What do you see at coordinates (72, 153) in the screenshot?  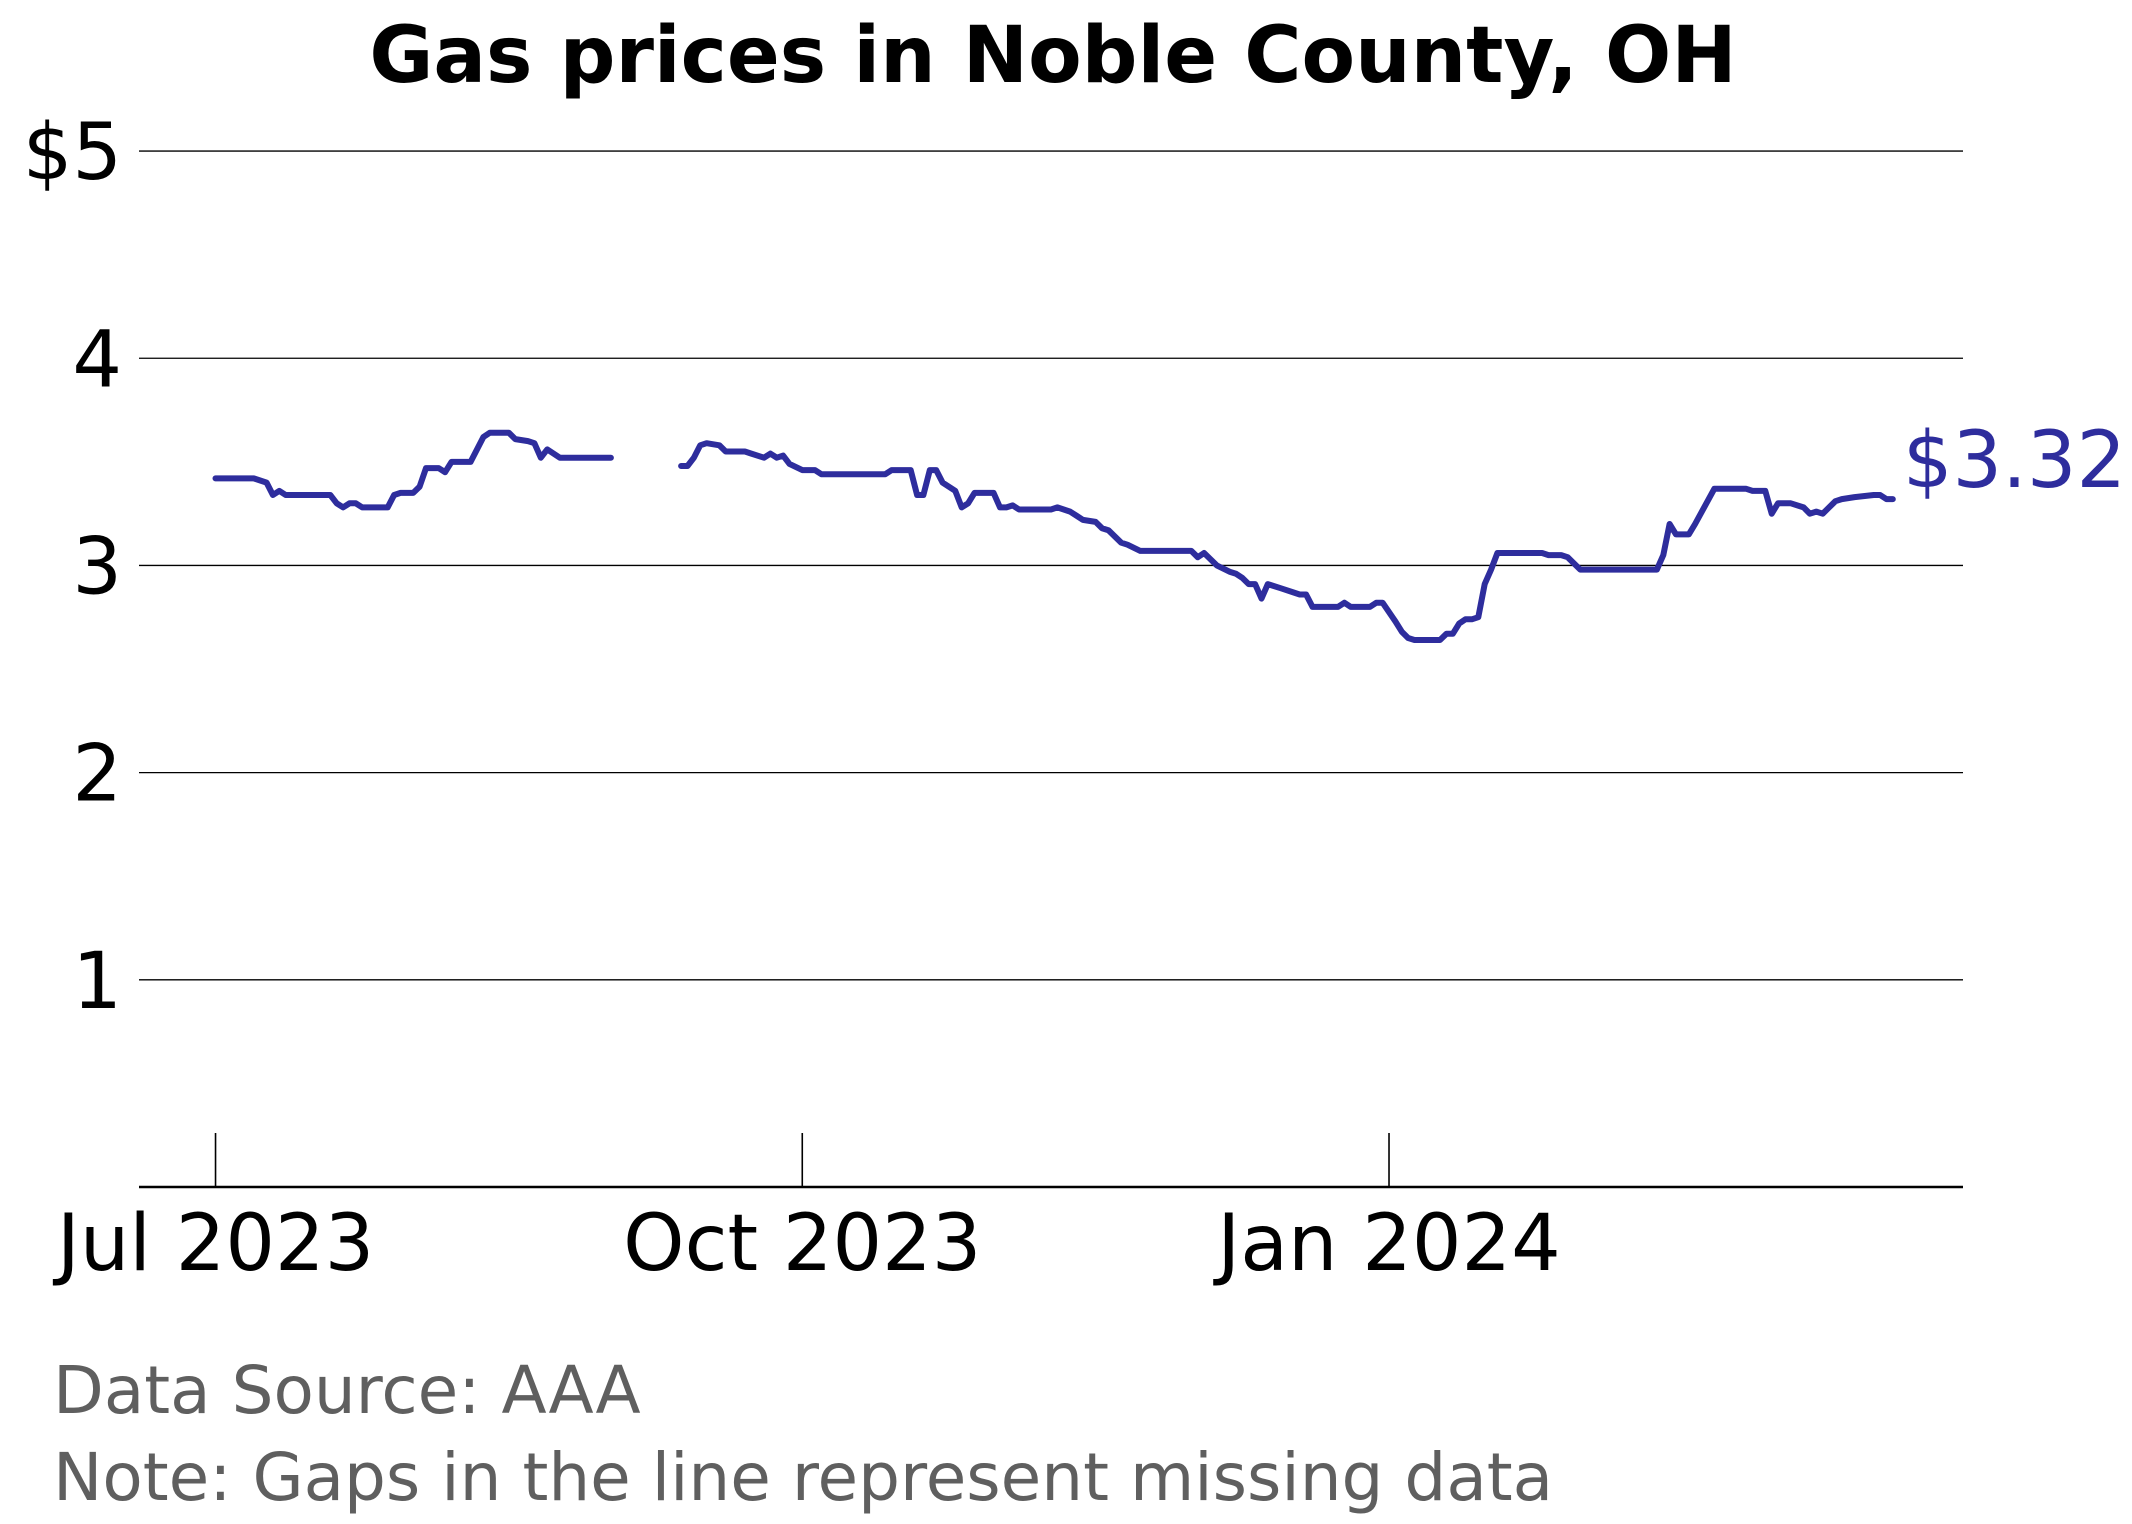 I see `y-tick-label: $5` at bounding box center [72, 153].